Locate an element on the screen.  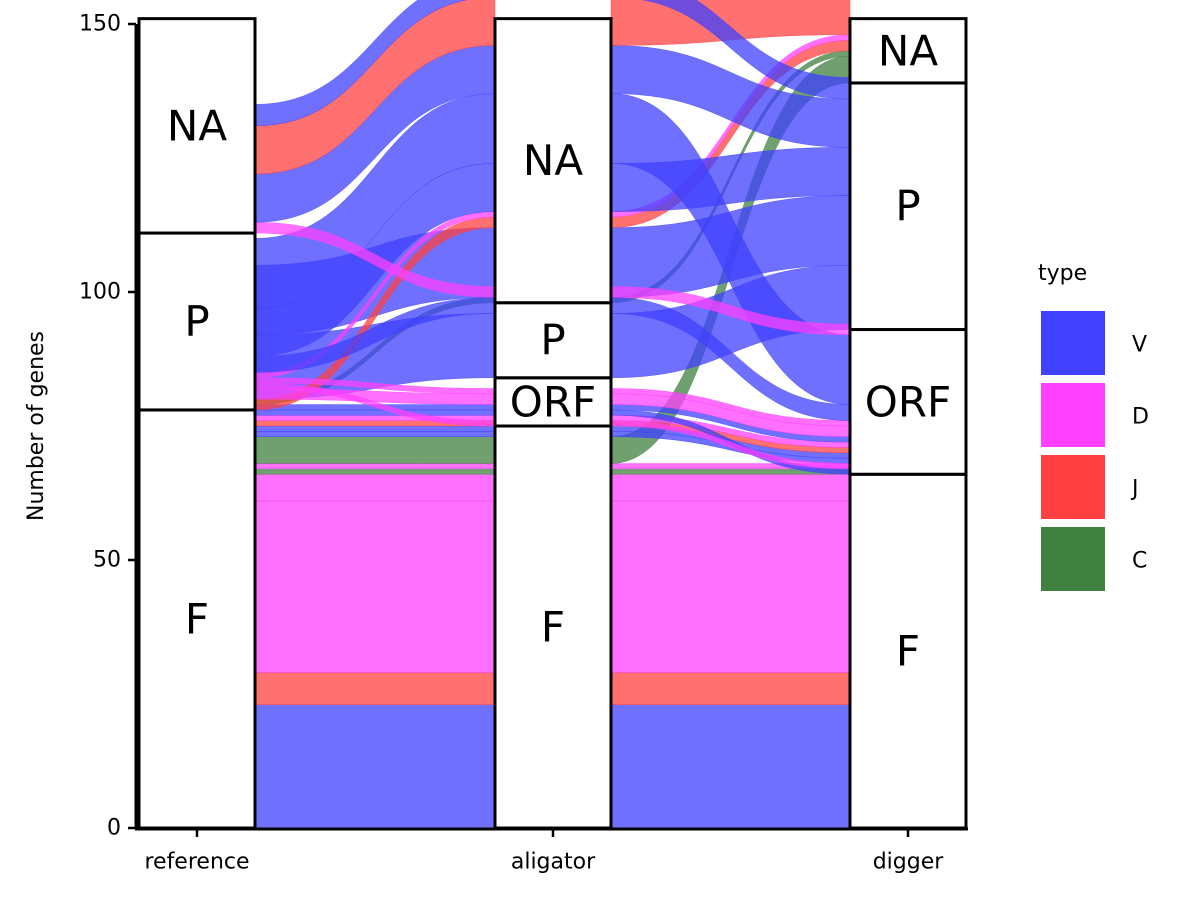
legend-key-j is located at coordinates (1073, 487).